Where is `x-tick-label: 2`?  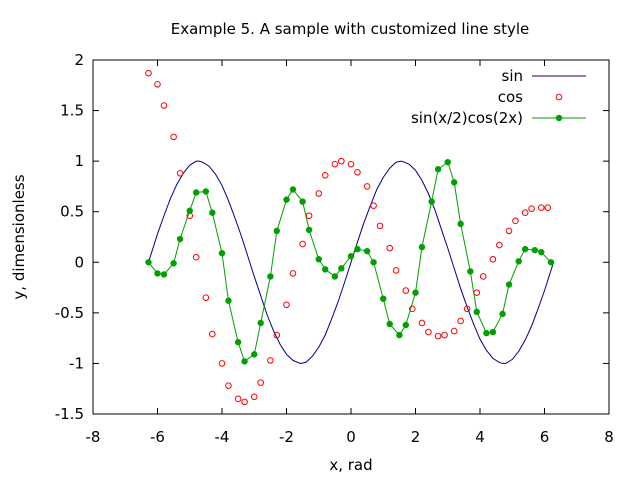 x-tick-label: 2 is located at coordinates (416, 437).